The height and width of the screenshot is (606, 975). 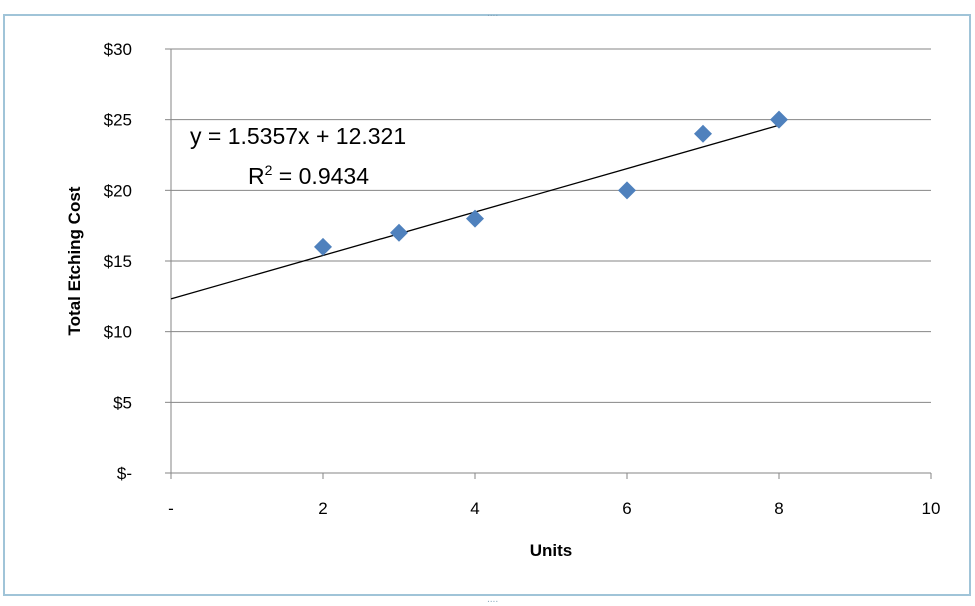 I want to click on y-tick-label: $15, so click(x=118, y=261).